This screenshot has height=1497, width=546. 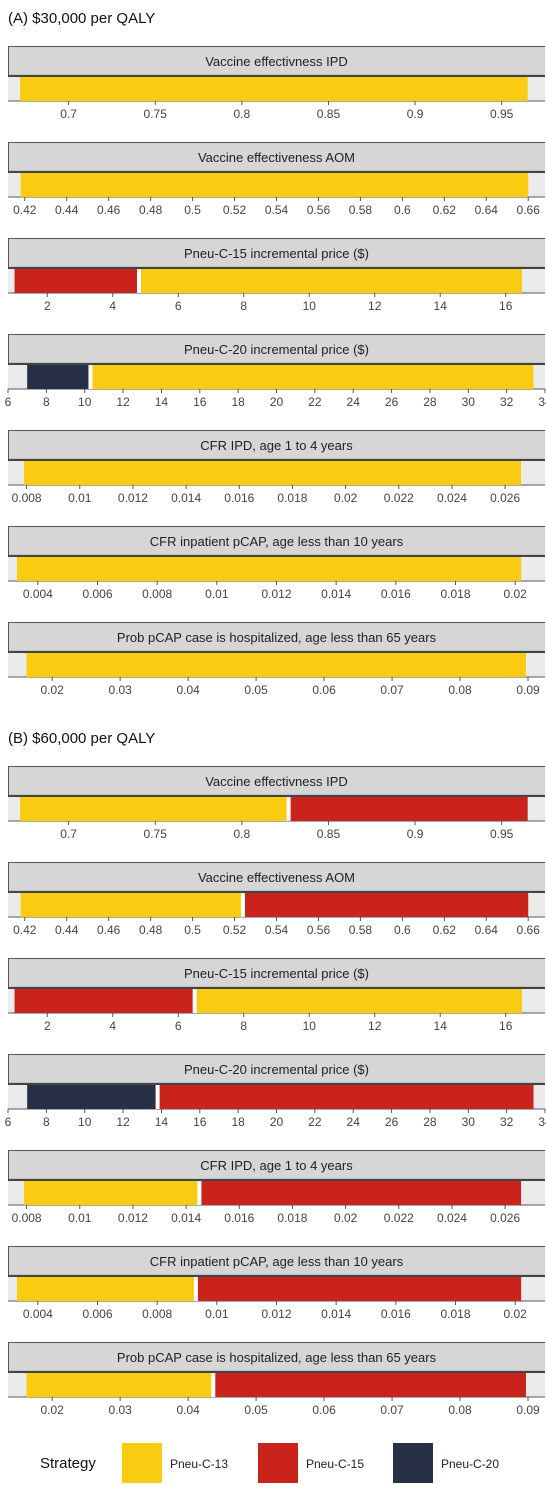 I want to click on tick-label: 22, so click(x=315, y=1122).